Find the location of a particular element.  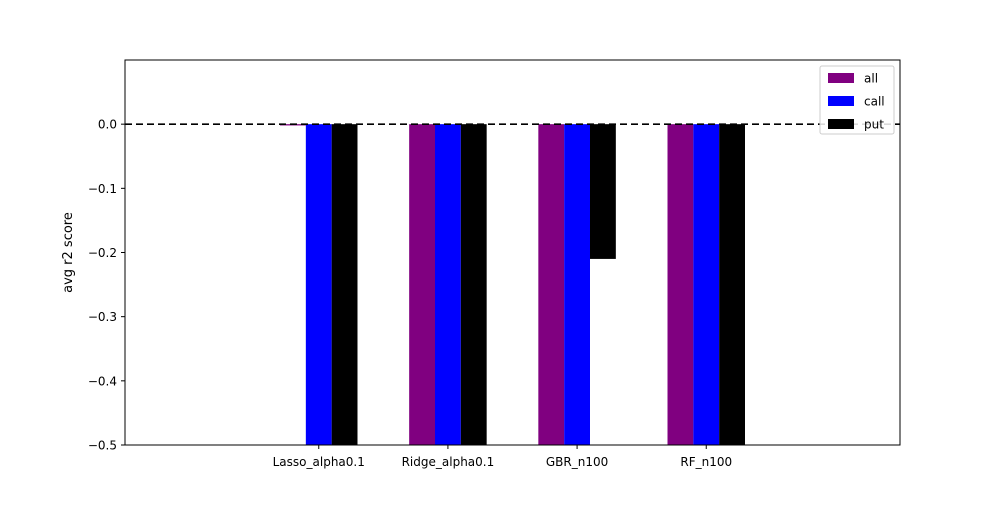

y-tick-label: −0.5 is located at coordinates (102, 446).